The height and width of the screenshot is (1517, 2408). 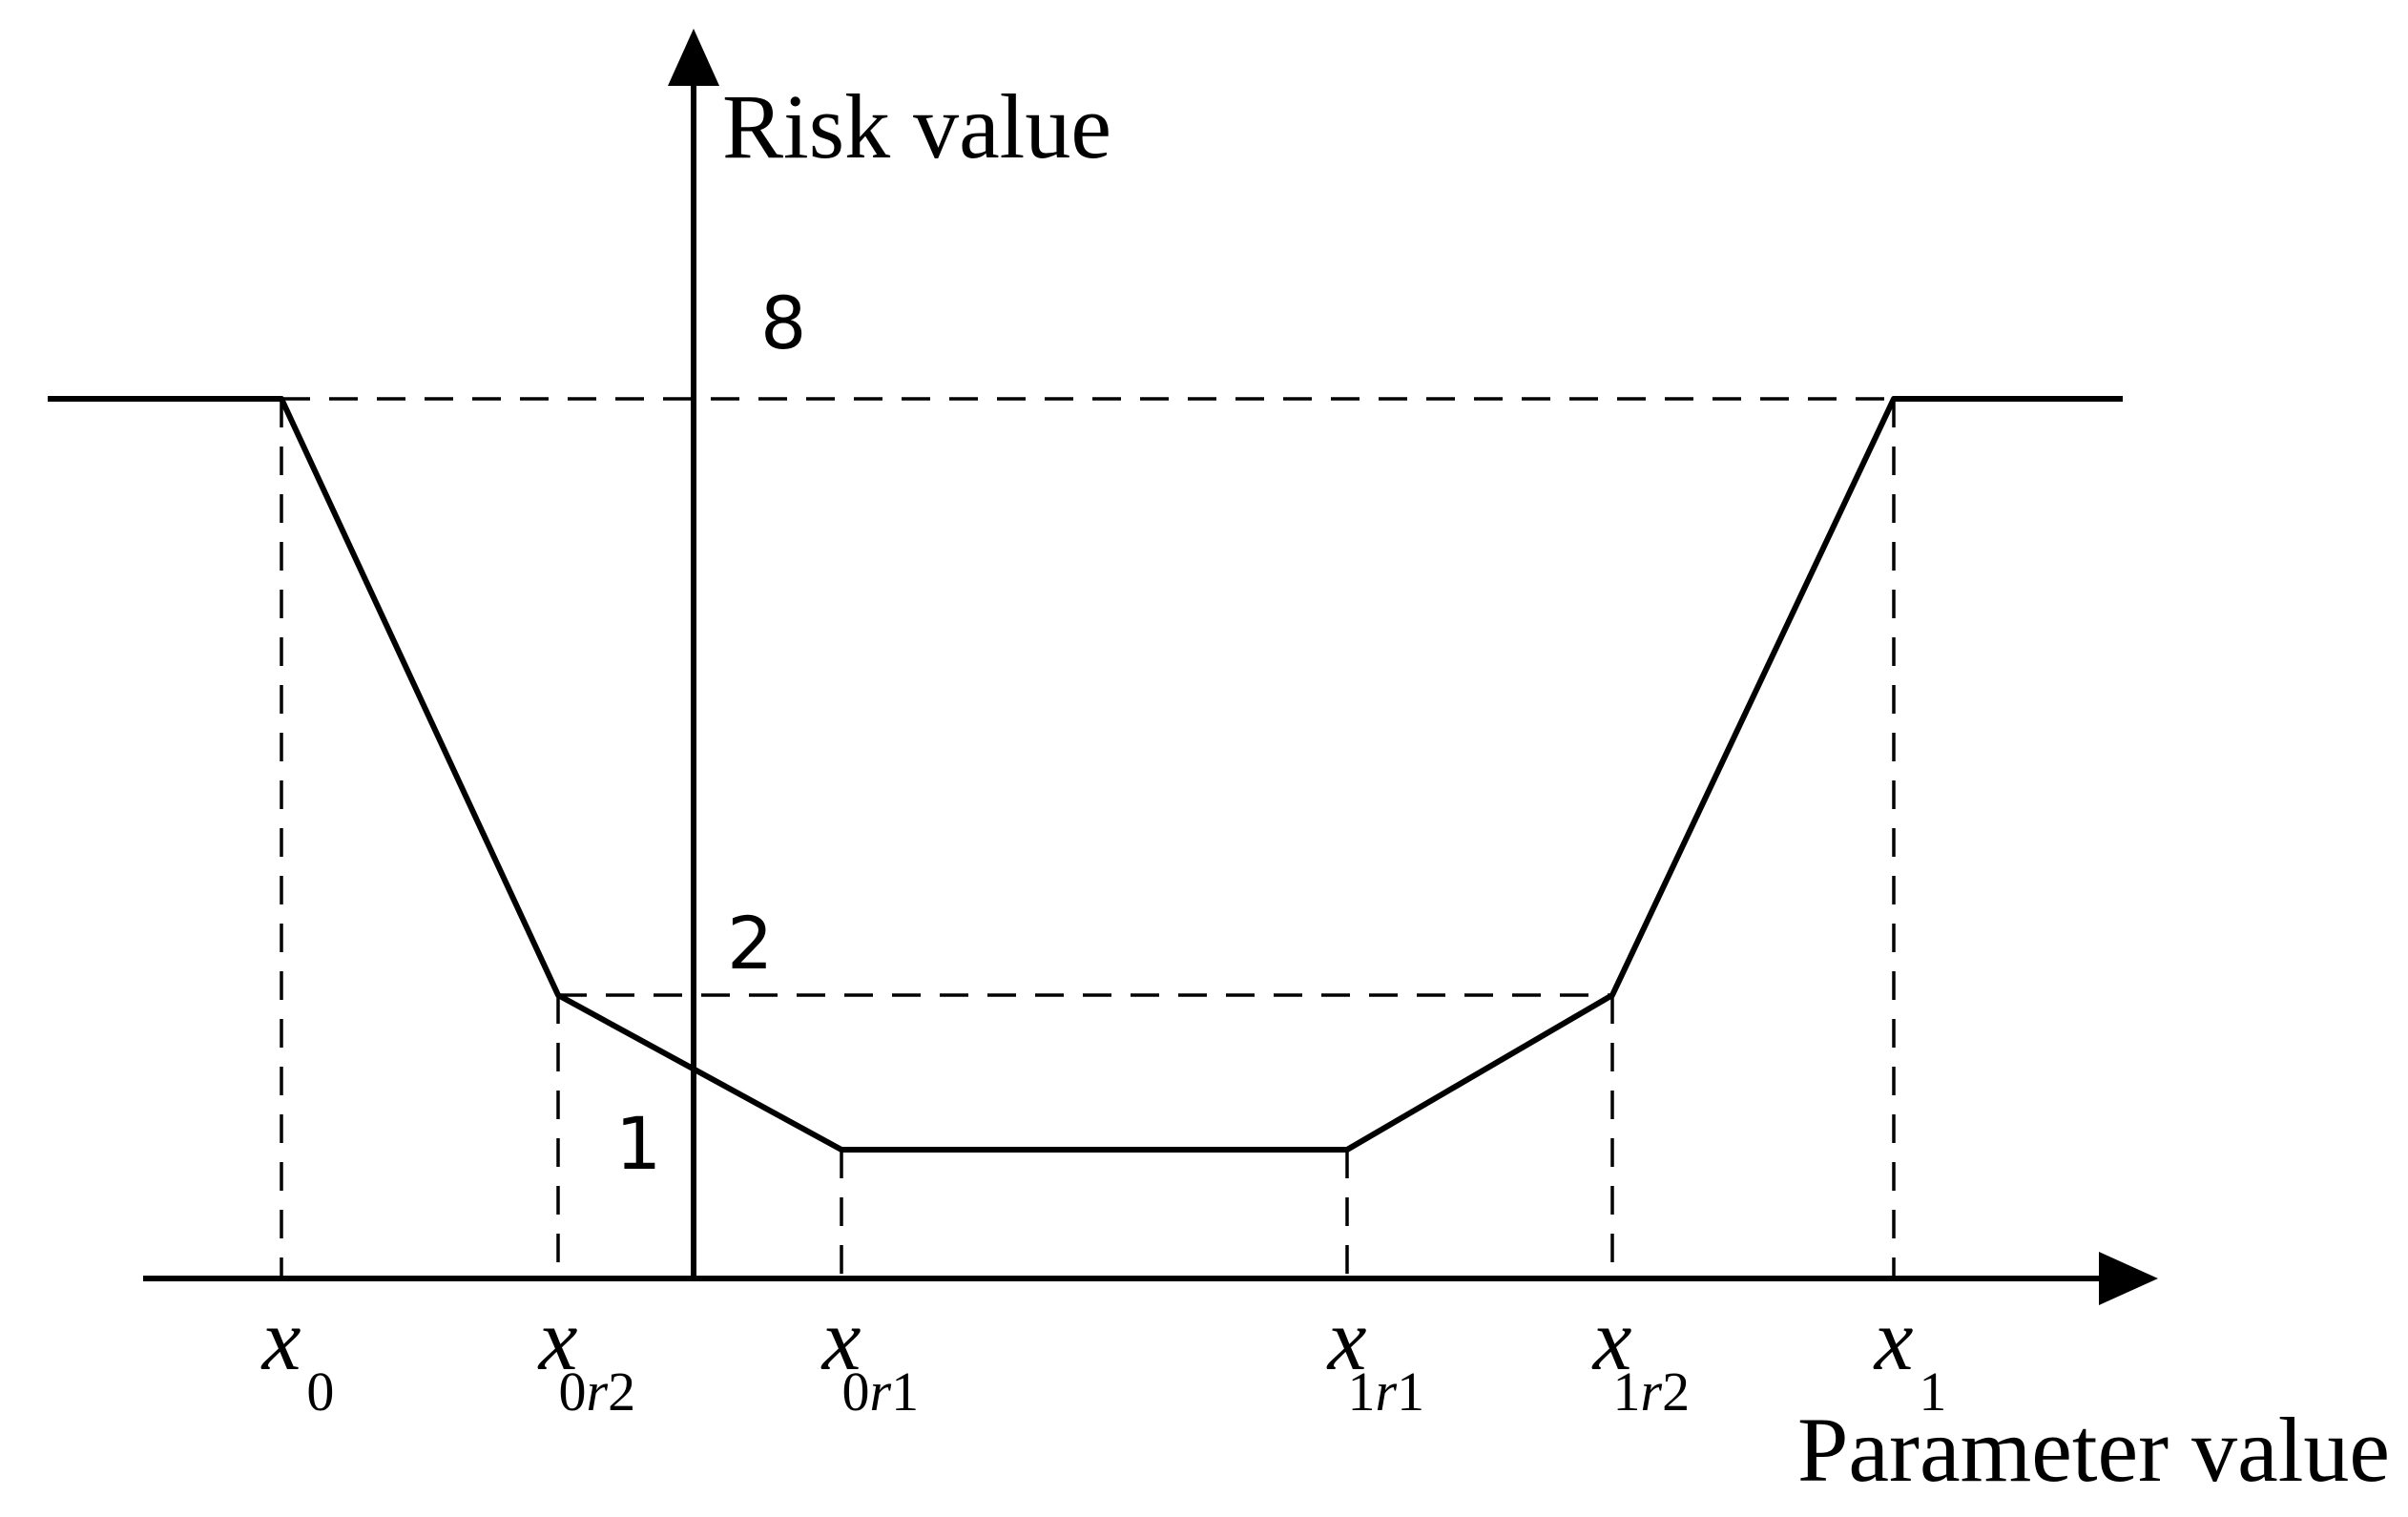 What do you see at coordinates (2093, 1450) in the screenshot?
I see `x-axis-label: Parameter value` at bounding box center [2093, 1450].